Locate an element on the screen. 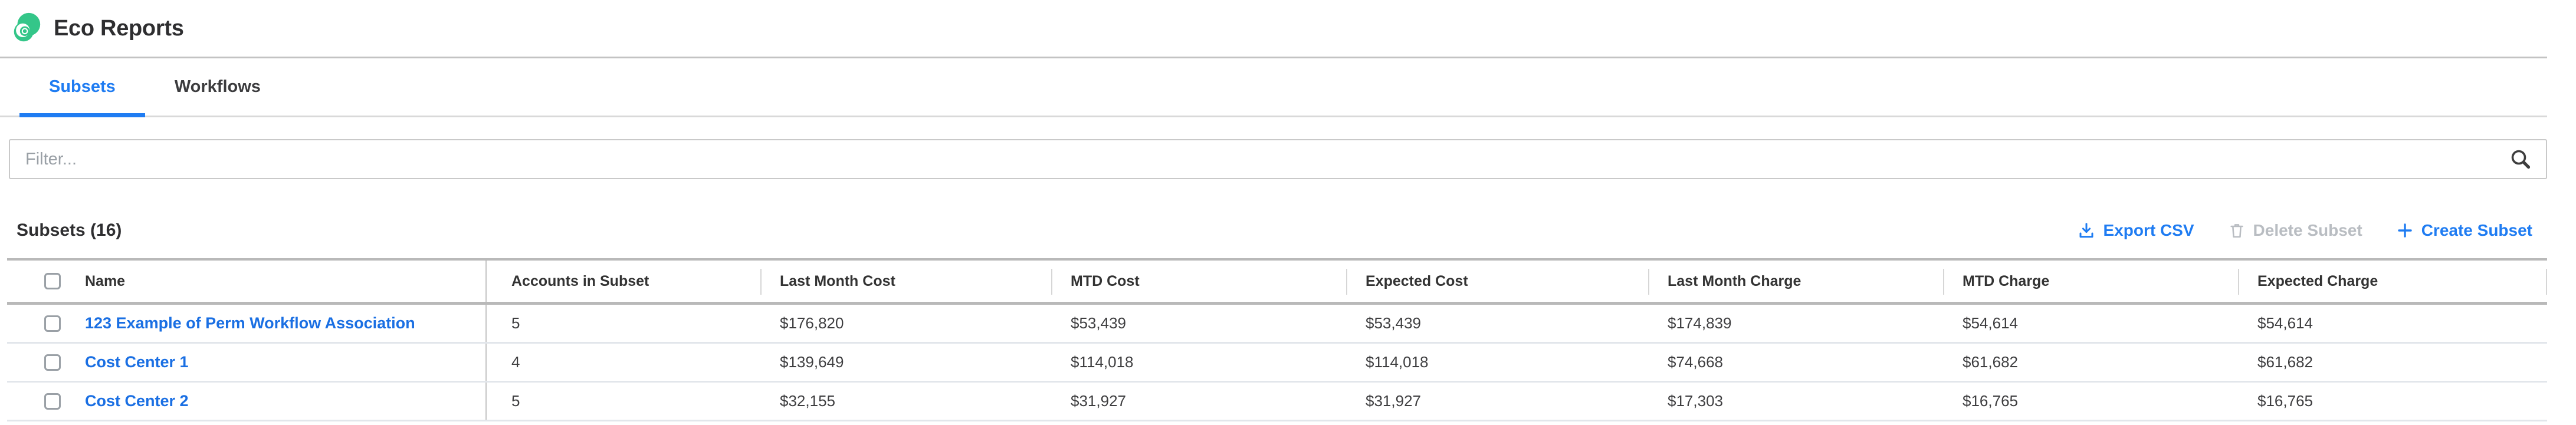  page-title: Eco Reports is located at coordinates (119, 28).